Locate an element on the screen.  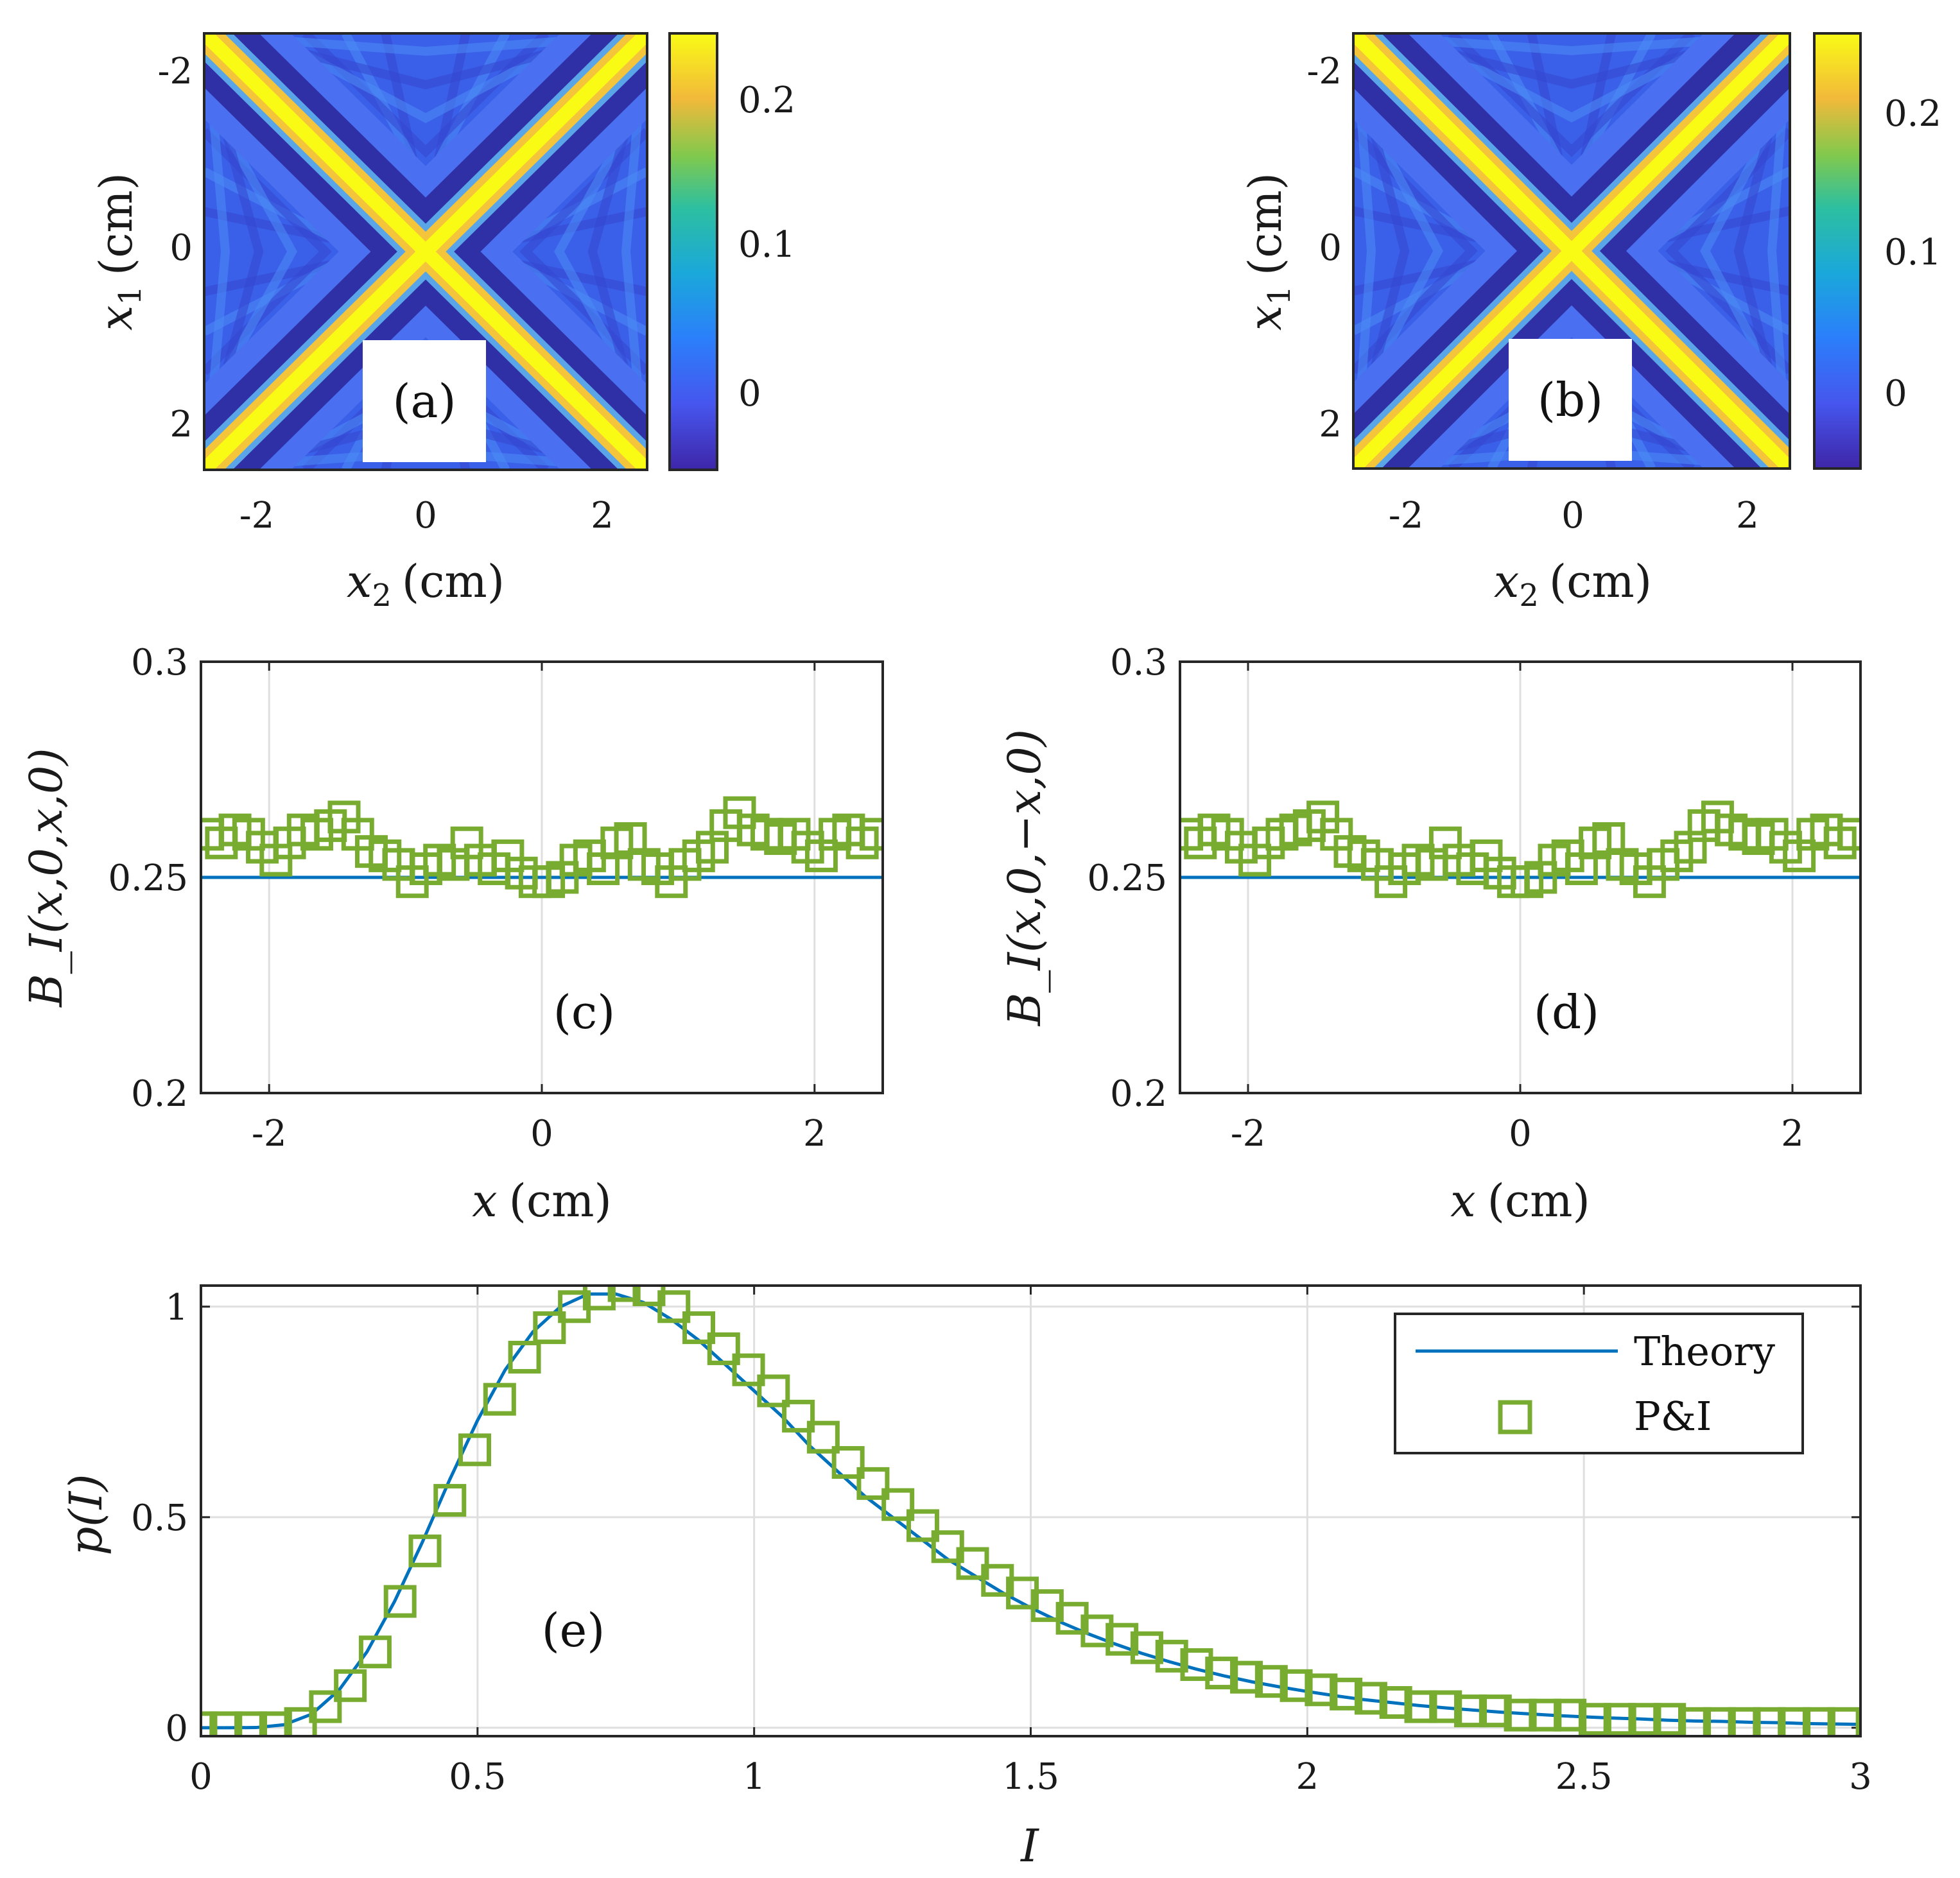
x-tick-label: 2.5 is located at coordinates (1584, 1777).